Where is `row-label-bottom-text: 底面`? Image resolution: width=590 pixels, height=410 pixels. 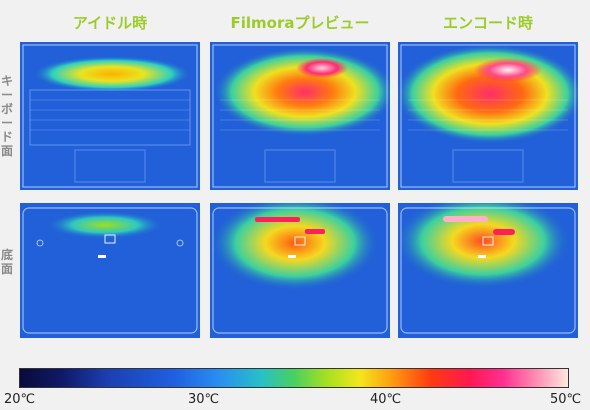
row-label-bottom-text: 底面 is located at coordinates (6, 262).